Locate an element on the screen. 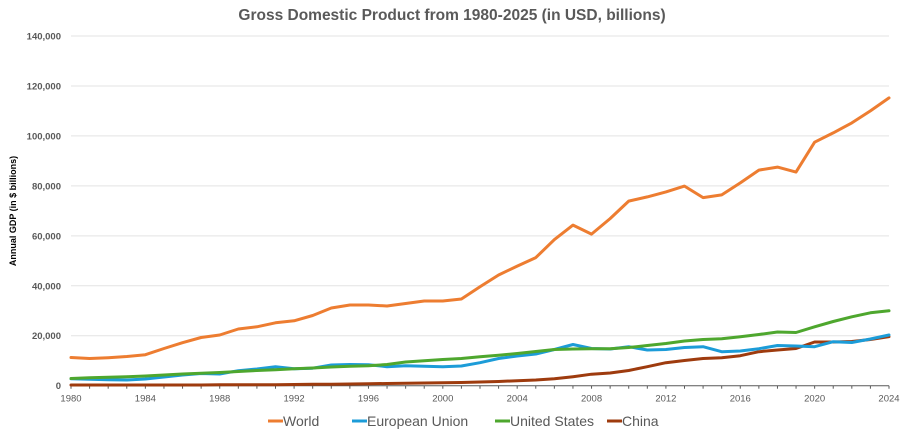 The height and width of the screenshot is (437, 905). legend-label: European Union is located at coordinates (417, 421).